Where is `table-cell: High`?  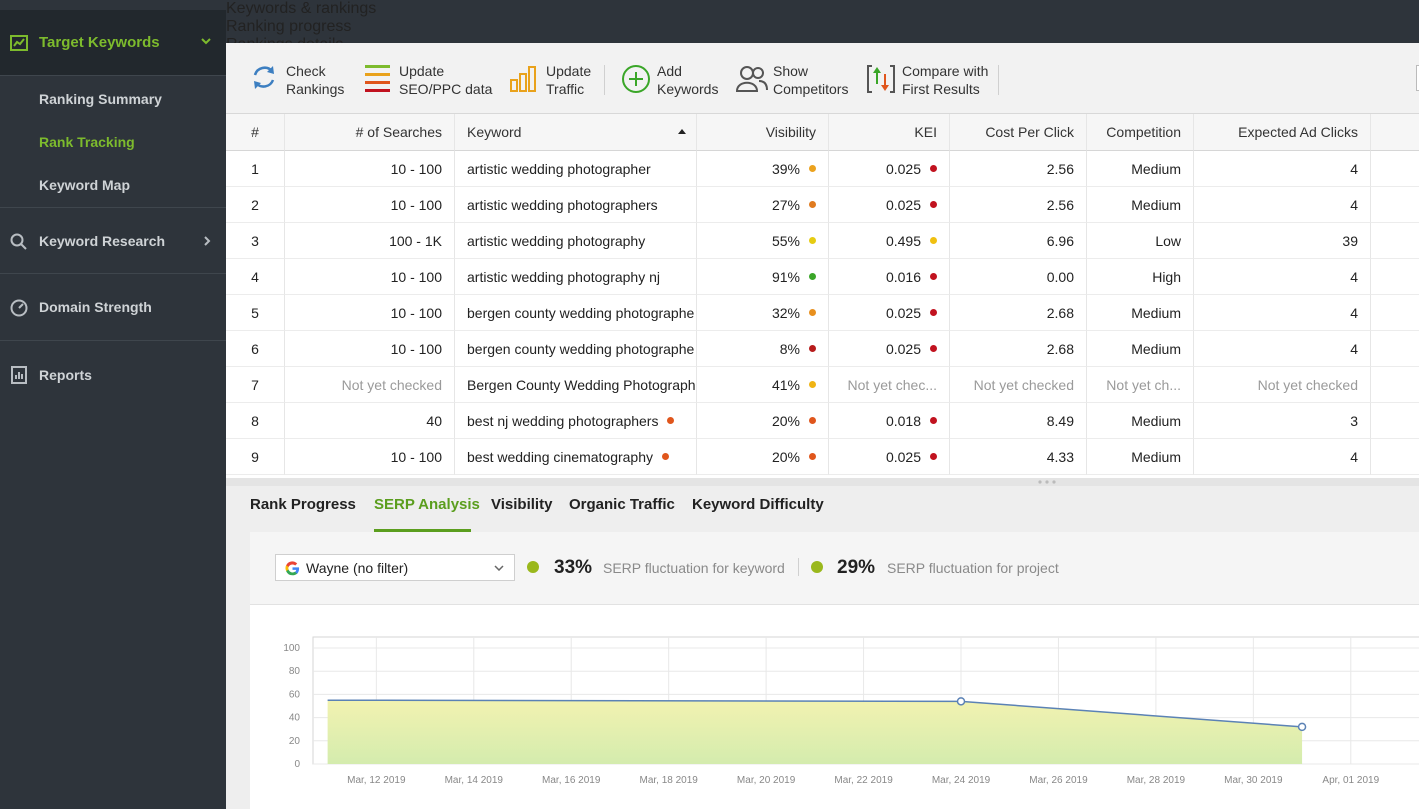
table-cell: High is located at coordinates (1140, 277).